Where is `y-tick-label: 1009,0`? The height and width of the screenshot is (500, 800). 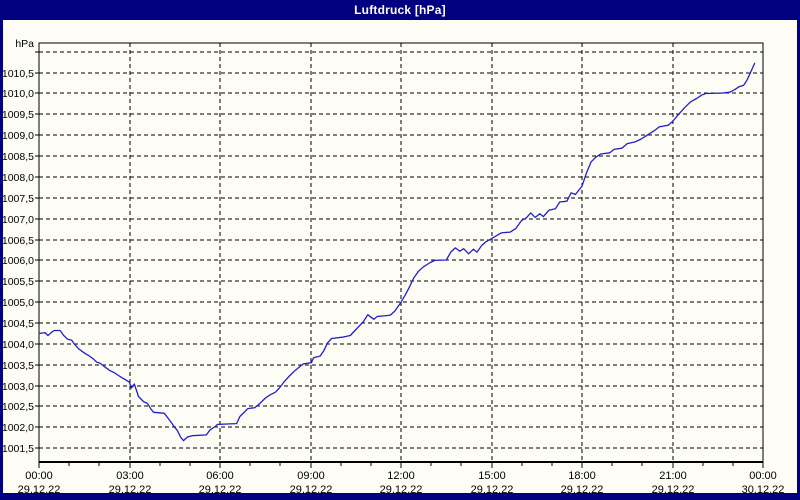 y-tick-label: 1009,0 is located at coordinates (18, 136).